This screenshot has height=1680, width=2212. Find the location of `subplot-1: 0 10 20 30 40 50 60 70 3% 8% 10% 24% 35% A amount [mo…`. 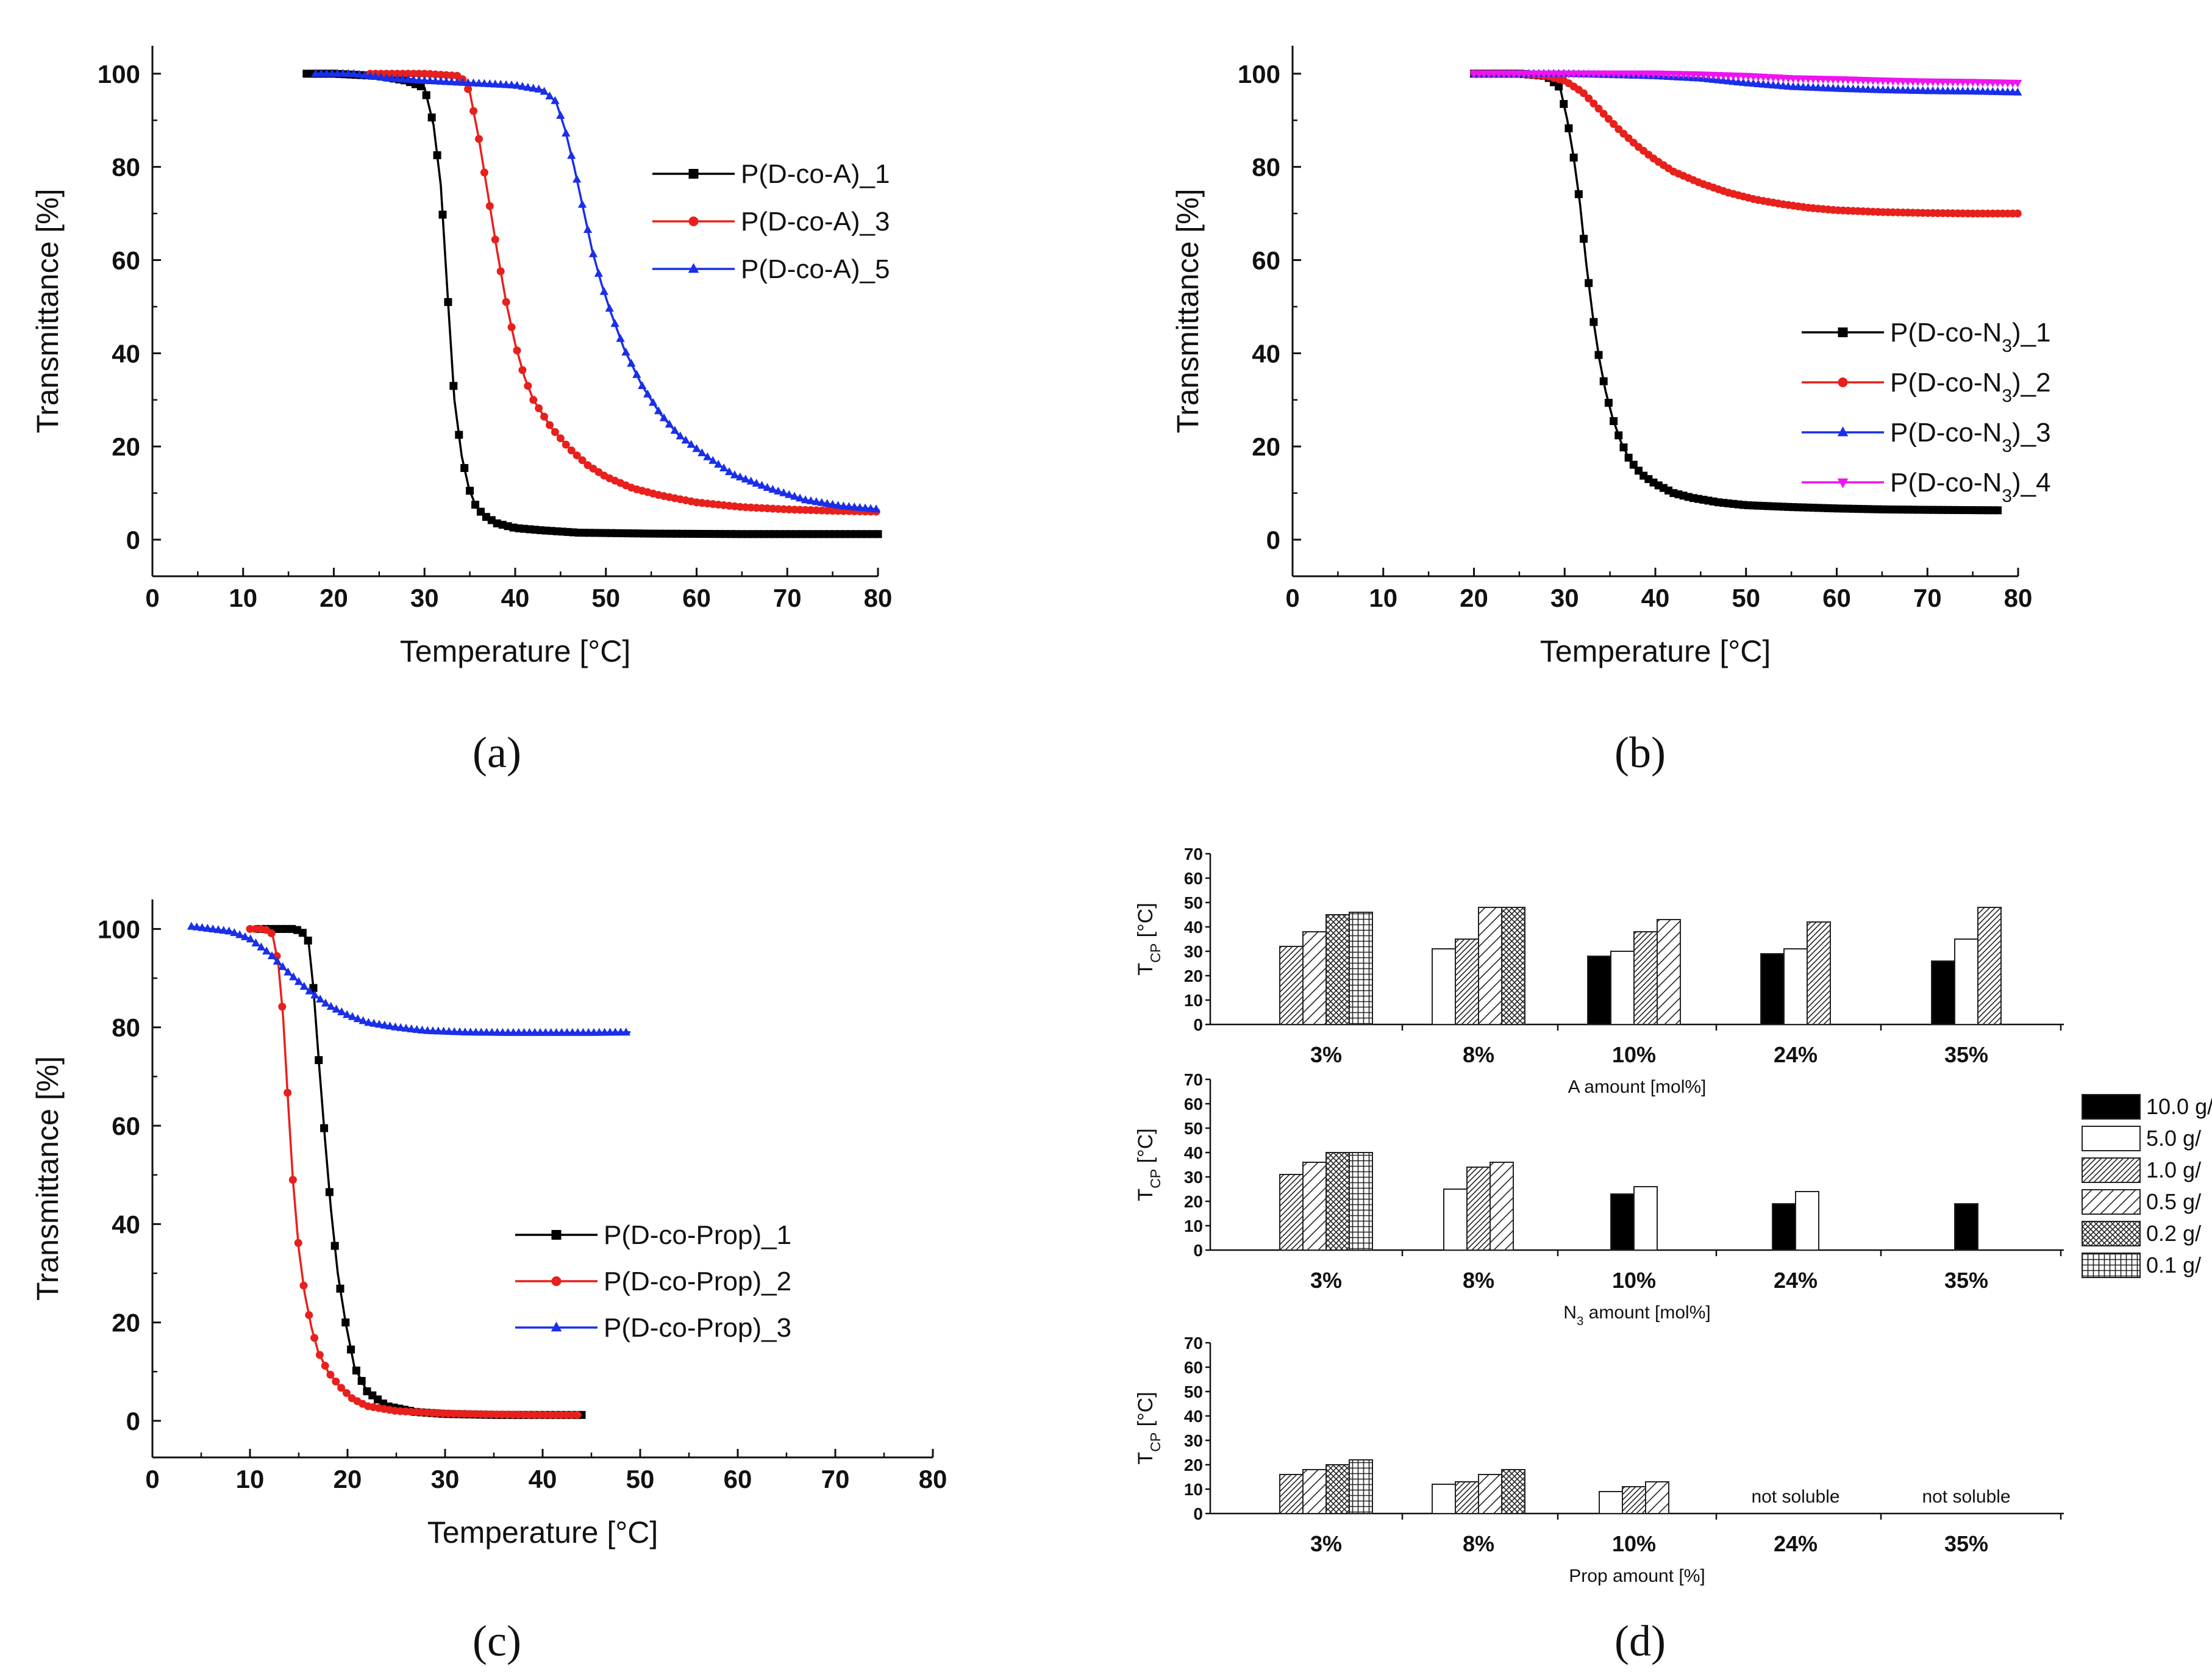

subplot-1: 0 10 20 30 40 50 60 70 3% 8% 10% 24% 35% A amount [mo… is located at coordinates (1599, 971).